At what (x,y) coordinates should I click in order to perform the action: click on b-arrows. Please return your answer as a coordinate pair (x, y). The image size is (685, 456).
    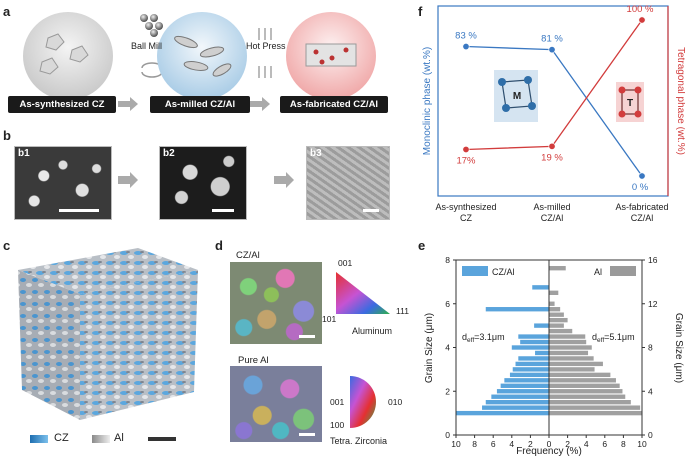
    Looking at the image, I should click on (206, 180).